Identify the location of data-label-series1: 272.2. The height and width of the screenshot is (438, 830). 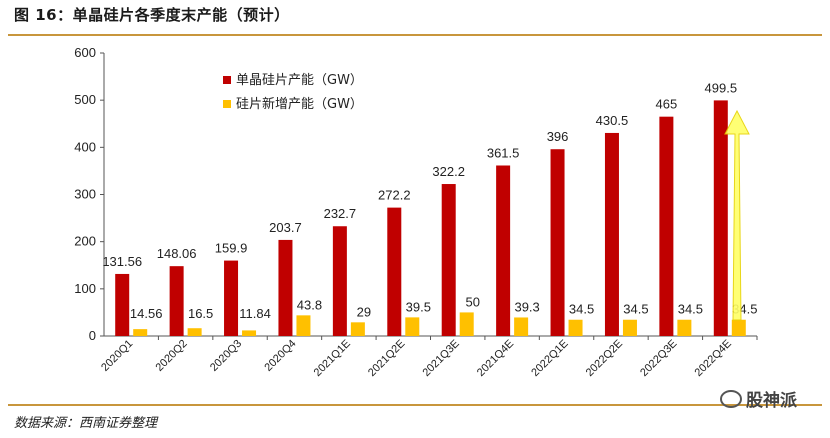
(394, 195).